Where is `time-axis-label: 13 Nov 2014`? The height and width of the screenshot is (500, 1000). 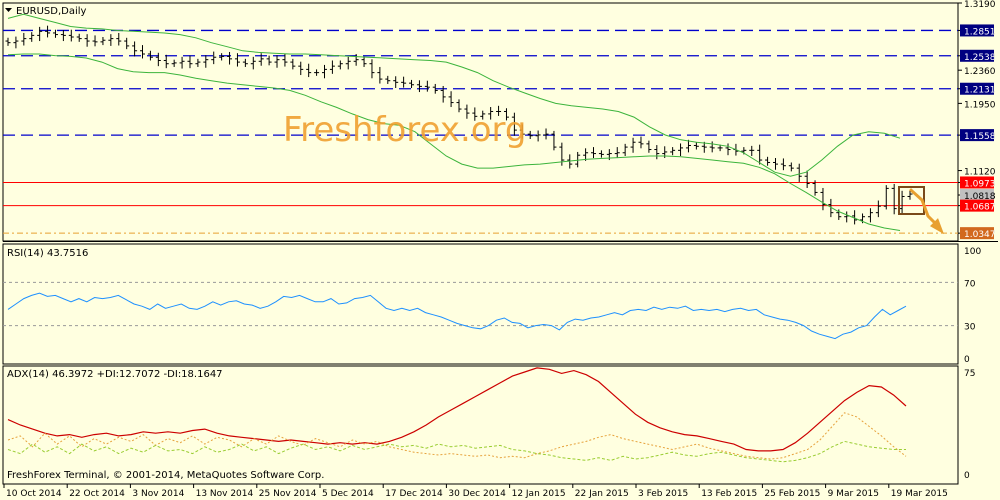 time-axis-label: 13 Nov 2014 is located at coordinates (225, 494).